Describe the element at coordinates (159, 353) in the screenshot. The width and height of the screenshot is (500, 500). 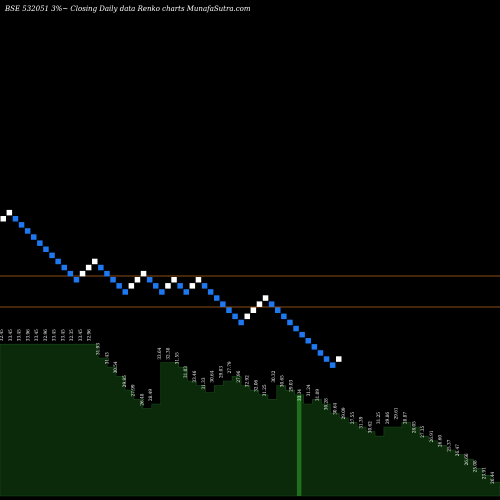
I see `volume-label: 33.64` at that location.